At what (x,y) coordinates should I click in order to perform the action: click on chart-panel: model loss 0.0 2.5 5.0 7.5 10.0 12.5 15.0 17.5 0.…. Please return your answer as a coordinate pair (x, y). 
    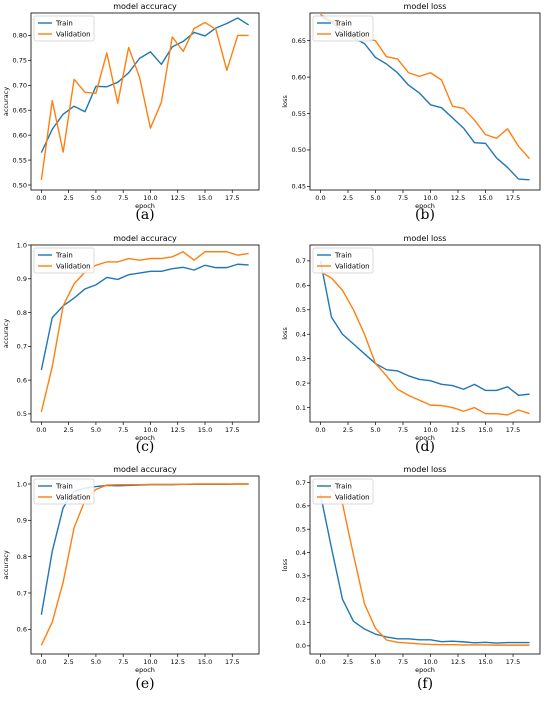
    Looking at the image, I should click on (411, 112).